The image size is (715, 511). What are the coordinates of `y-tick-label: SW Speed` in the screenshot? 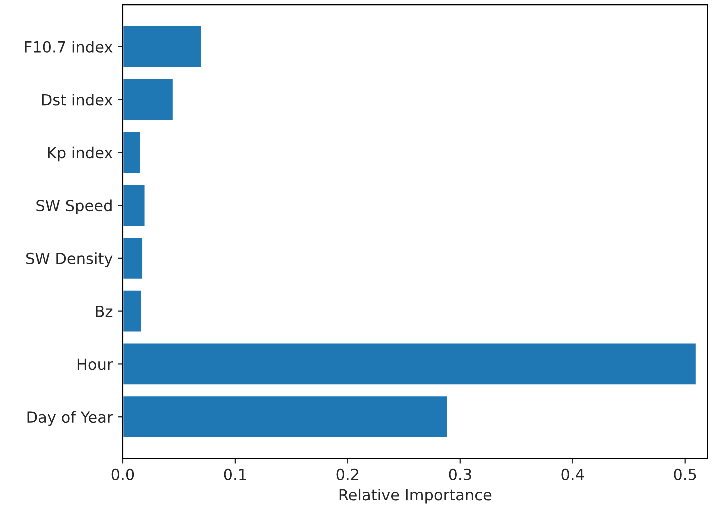 It's located at (74, 207).